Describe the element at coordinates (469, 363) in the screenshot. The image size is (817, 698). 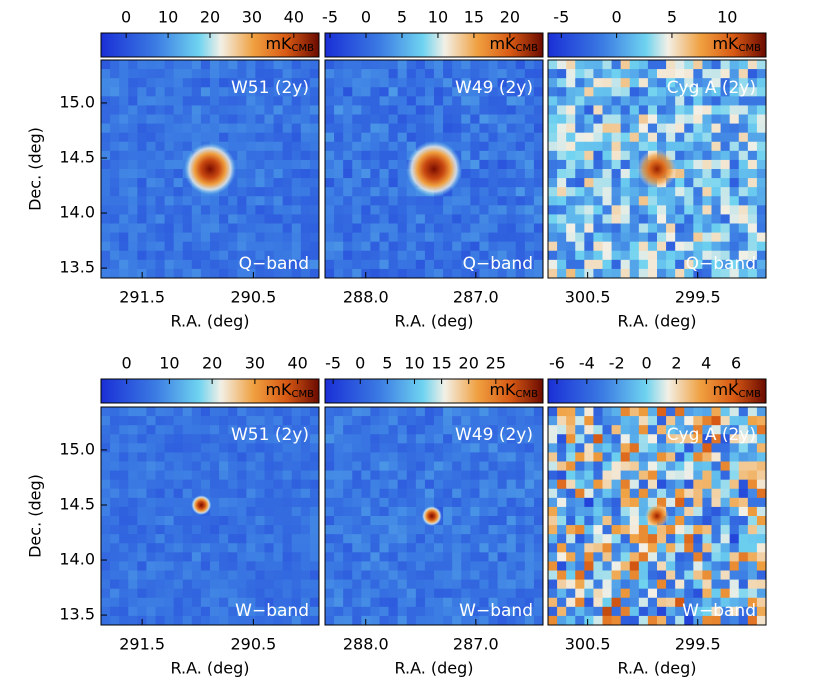
I see `colorbar-tick-label: 20` at that location.